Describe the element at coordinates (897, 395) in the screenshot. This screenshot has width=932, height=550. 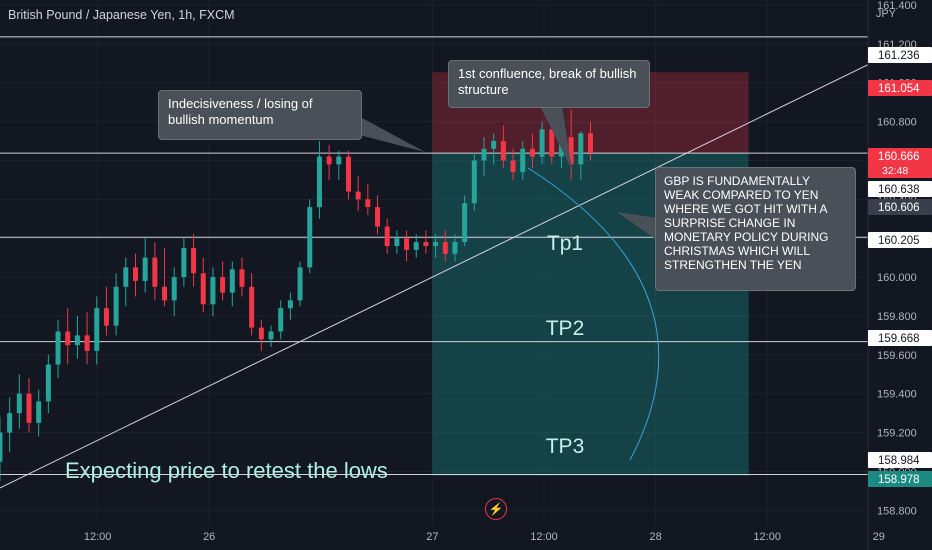
I see `y-tick-label: 159.400` at that location.